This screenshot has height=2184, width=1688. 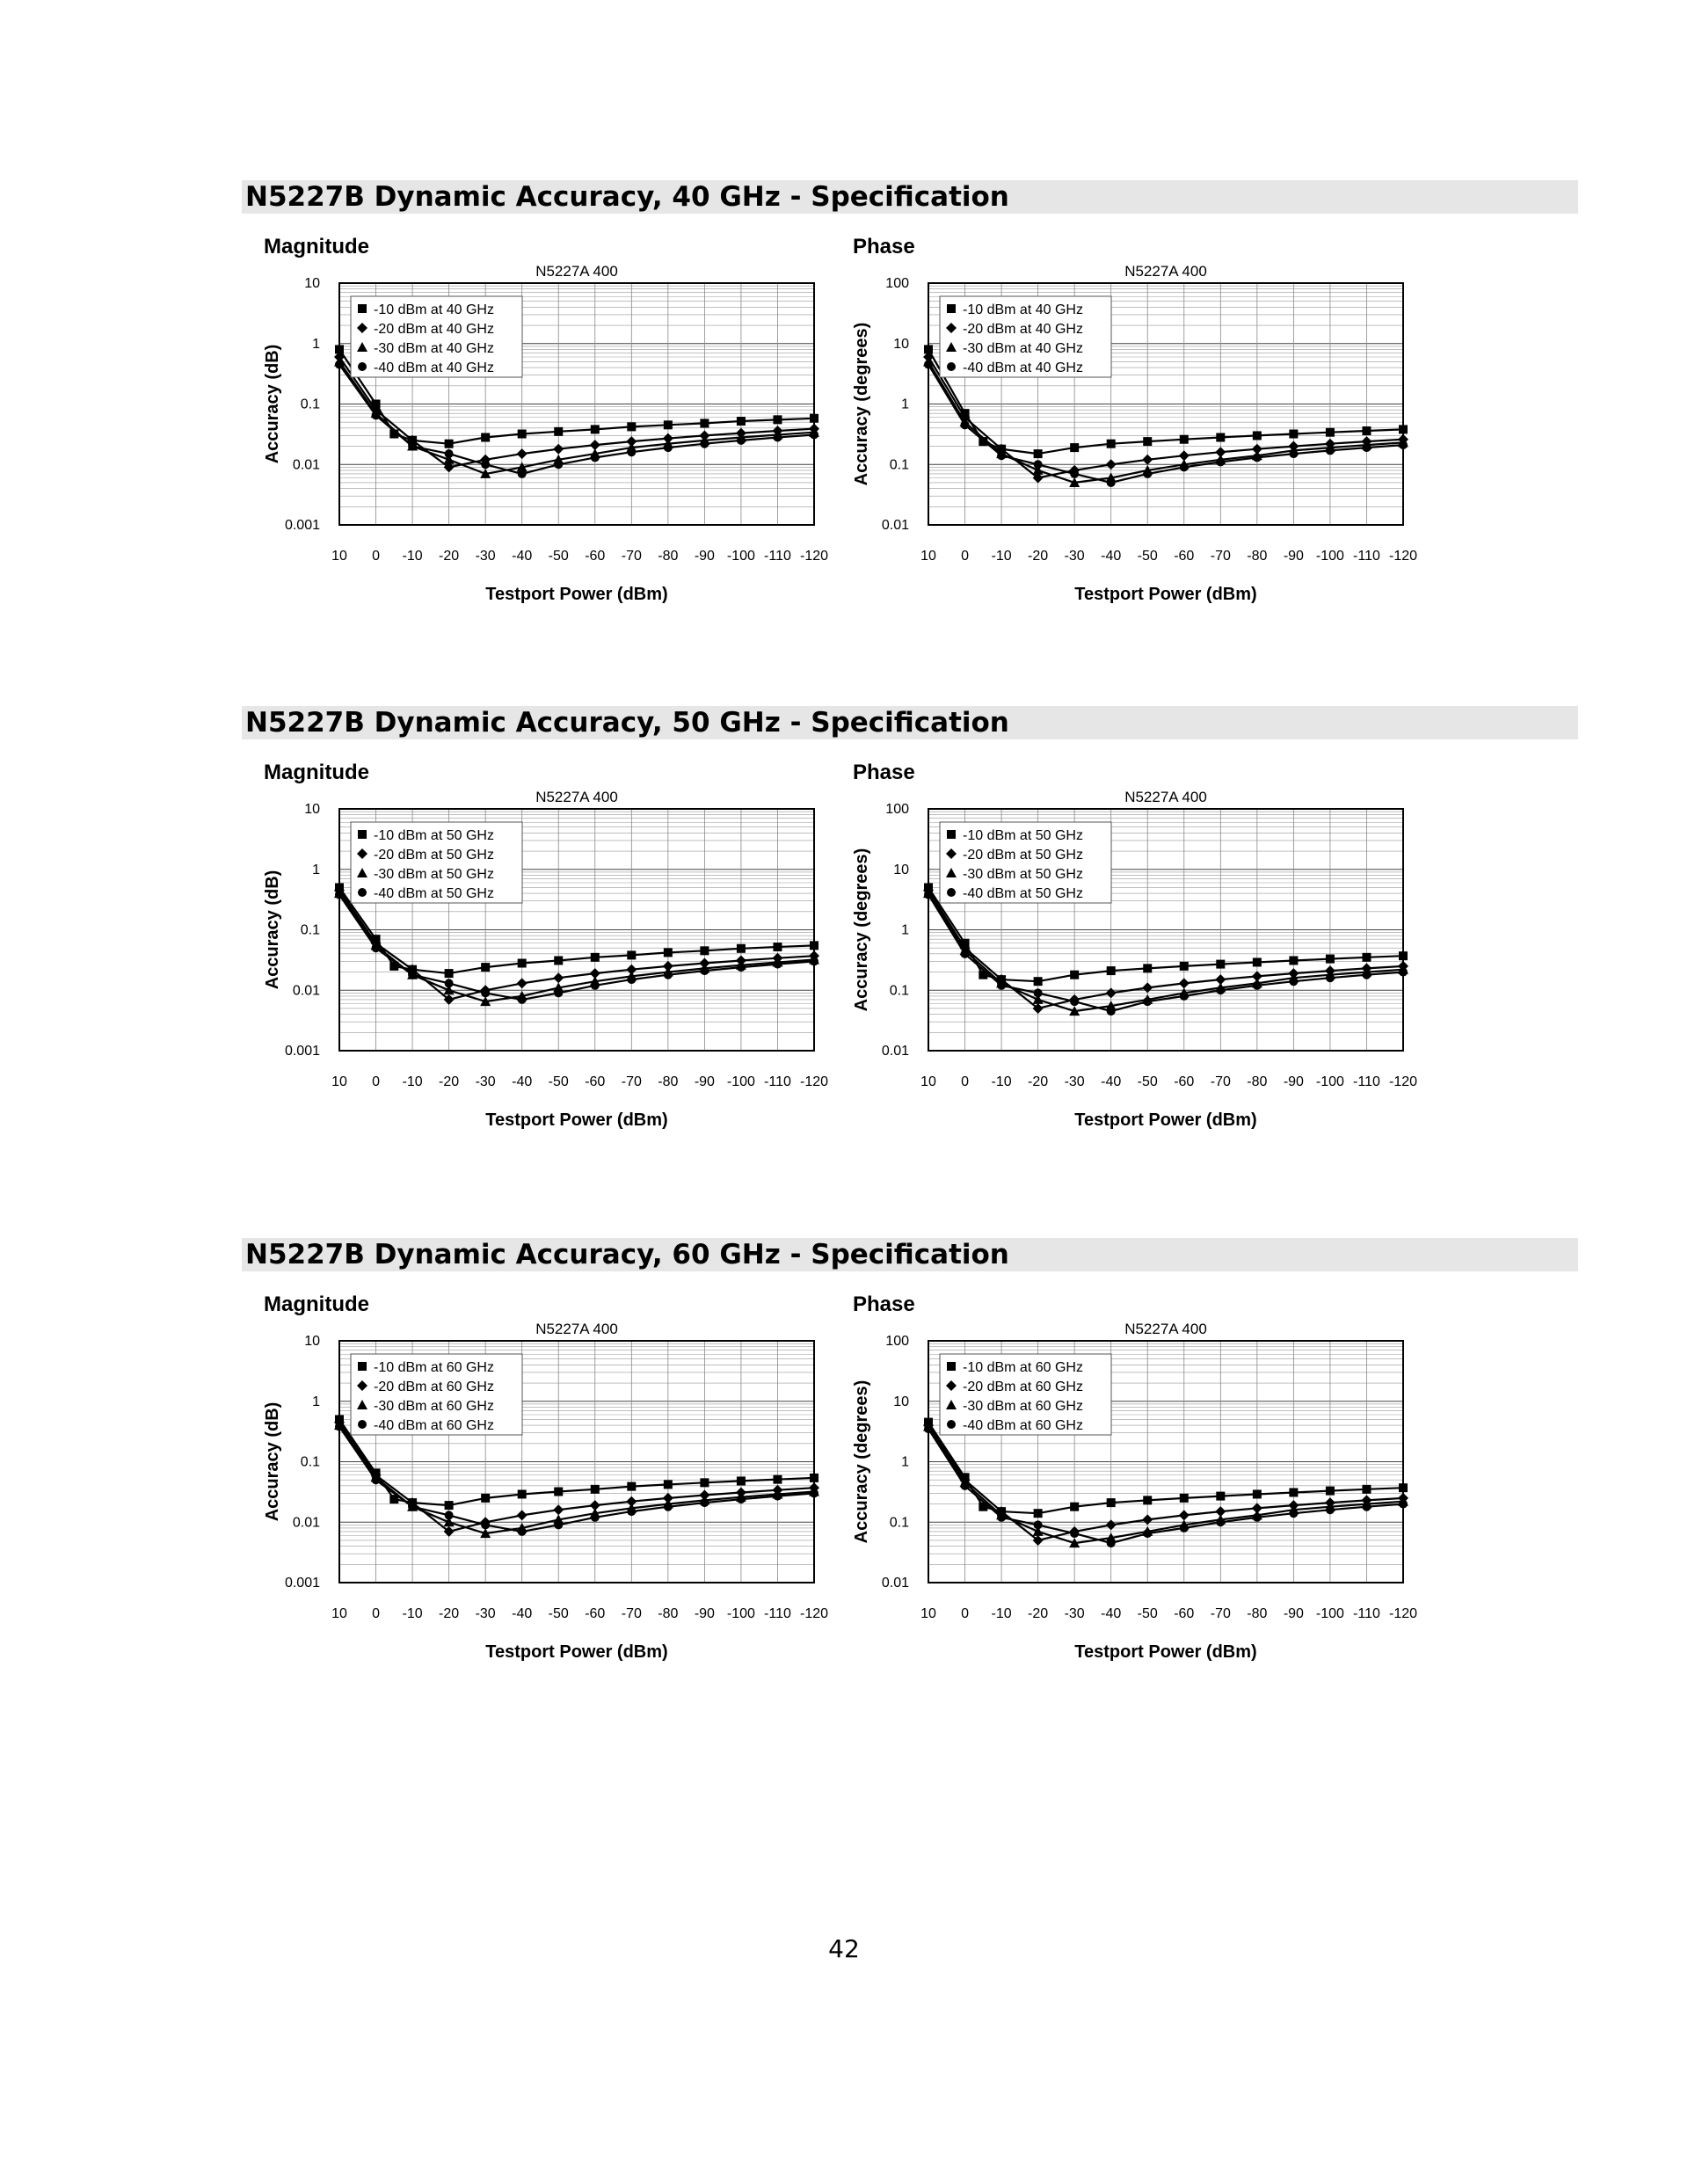 I want to click on legend-entry: -30 dBm at 60 GHz, so click(x=1023, y=1406).